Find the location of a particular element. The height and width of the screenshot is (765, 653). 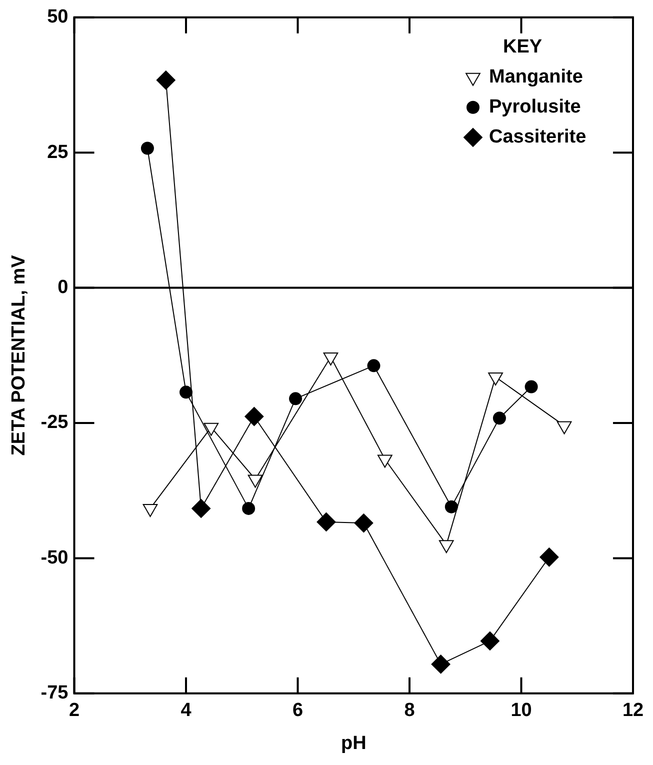

y-tick-label: -25 is located at coordinates (54, 423).